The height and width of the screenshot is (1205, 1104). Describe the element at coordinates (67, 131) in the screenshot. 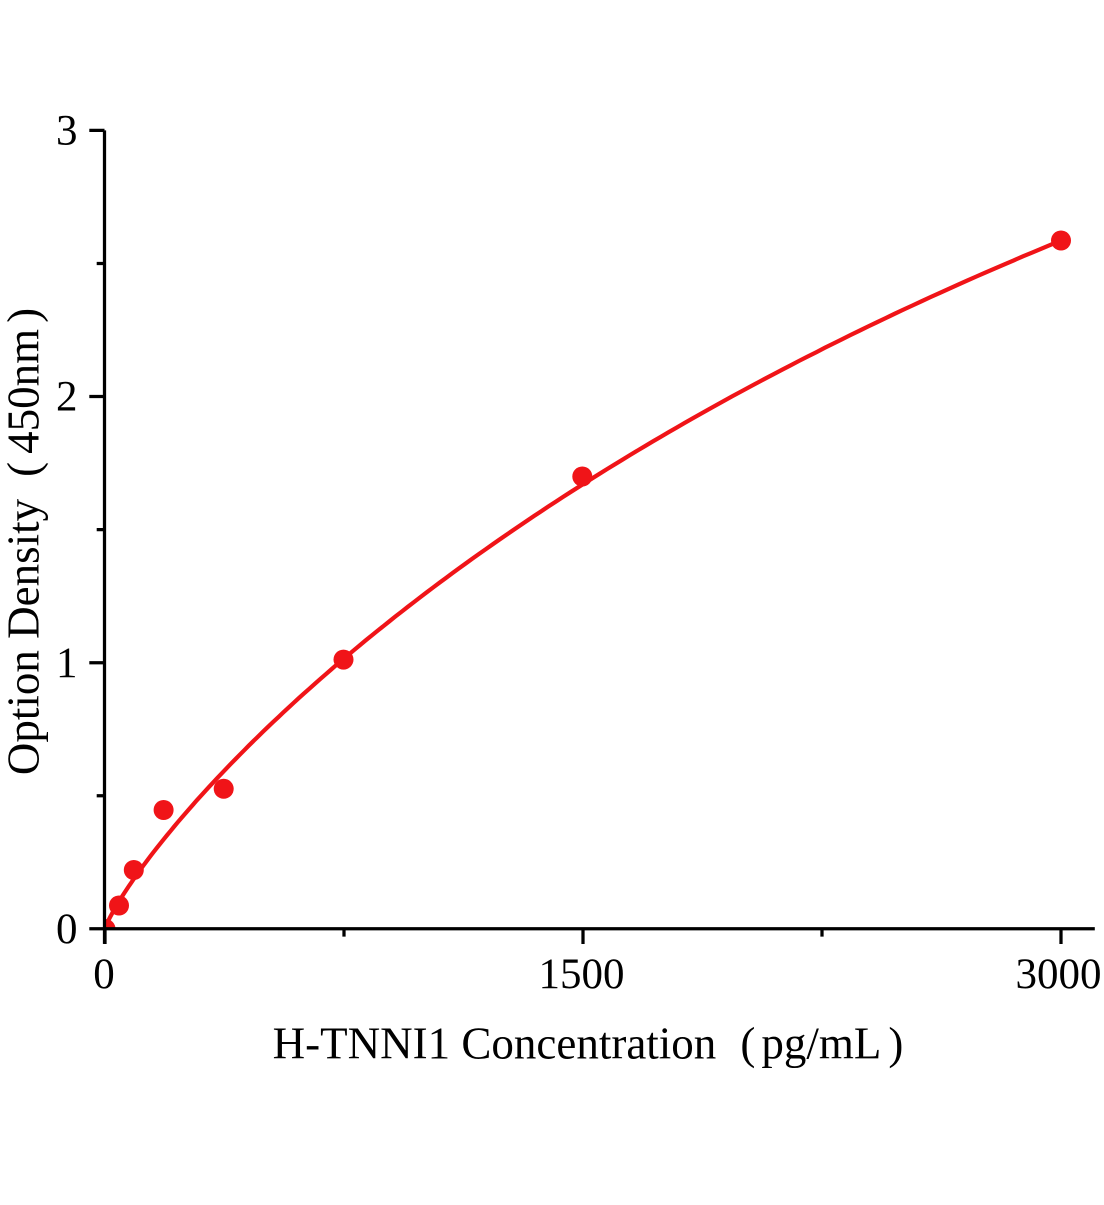

I see `svg-text: 3` at that location.